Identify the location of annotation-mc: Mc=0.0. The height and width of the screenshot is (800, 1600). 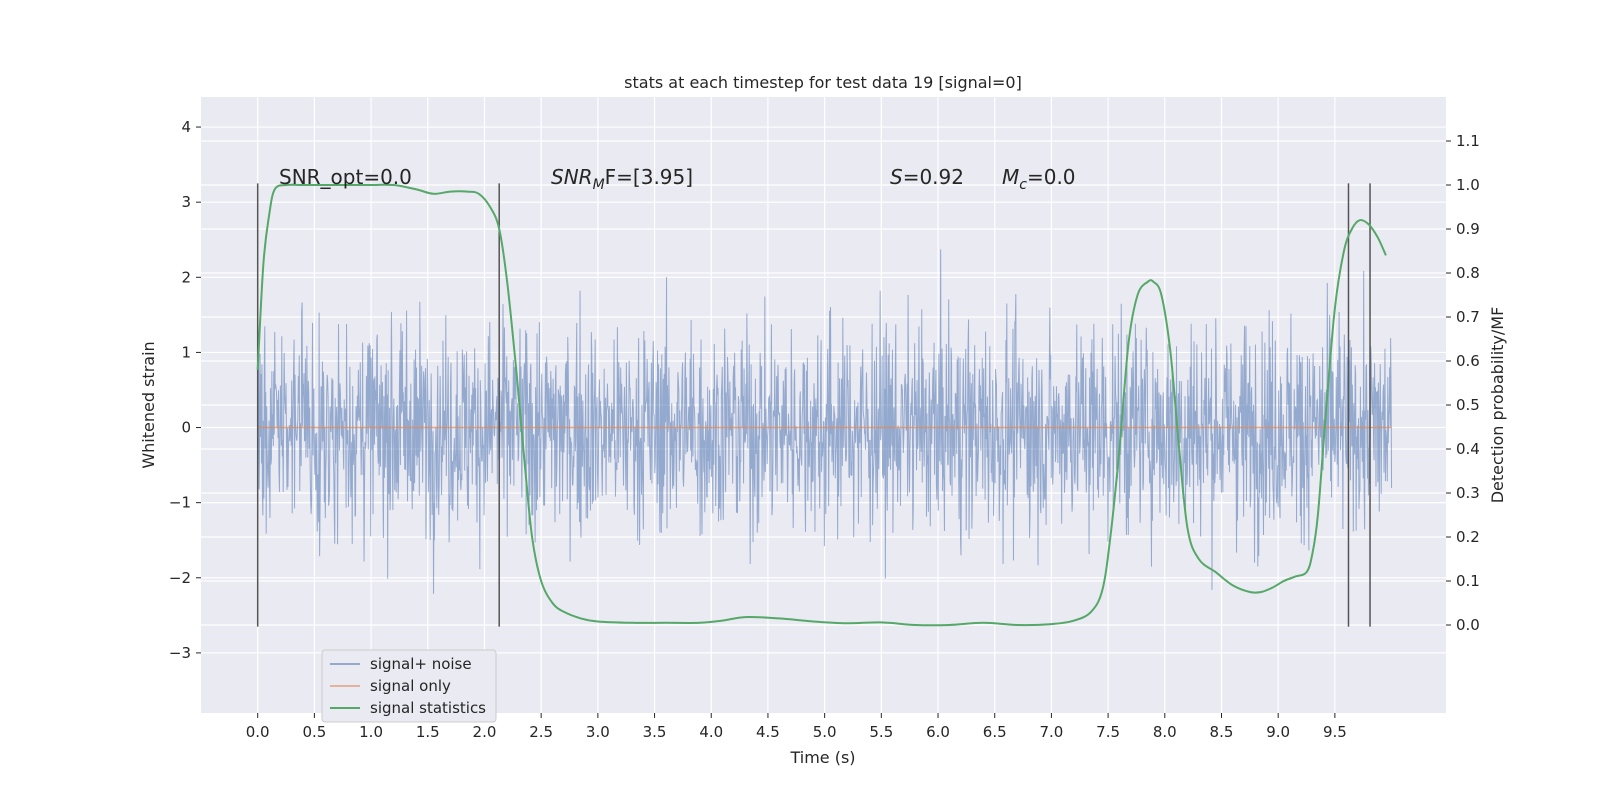
(1039, 179).